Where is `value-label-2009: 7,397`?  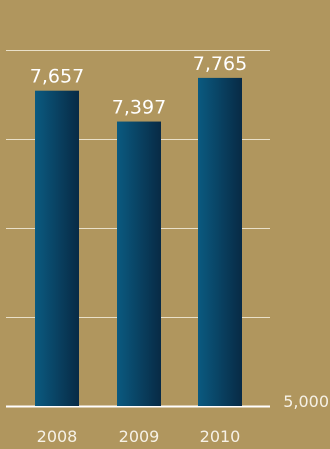
value-label-2009: 7,397 is located at coordinates (139, 108).